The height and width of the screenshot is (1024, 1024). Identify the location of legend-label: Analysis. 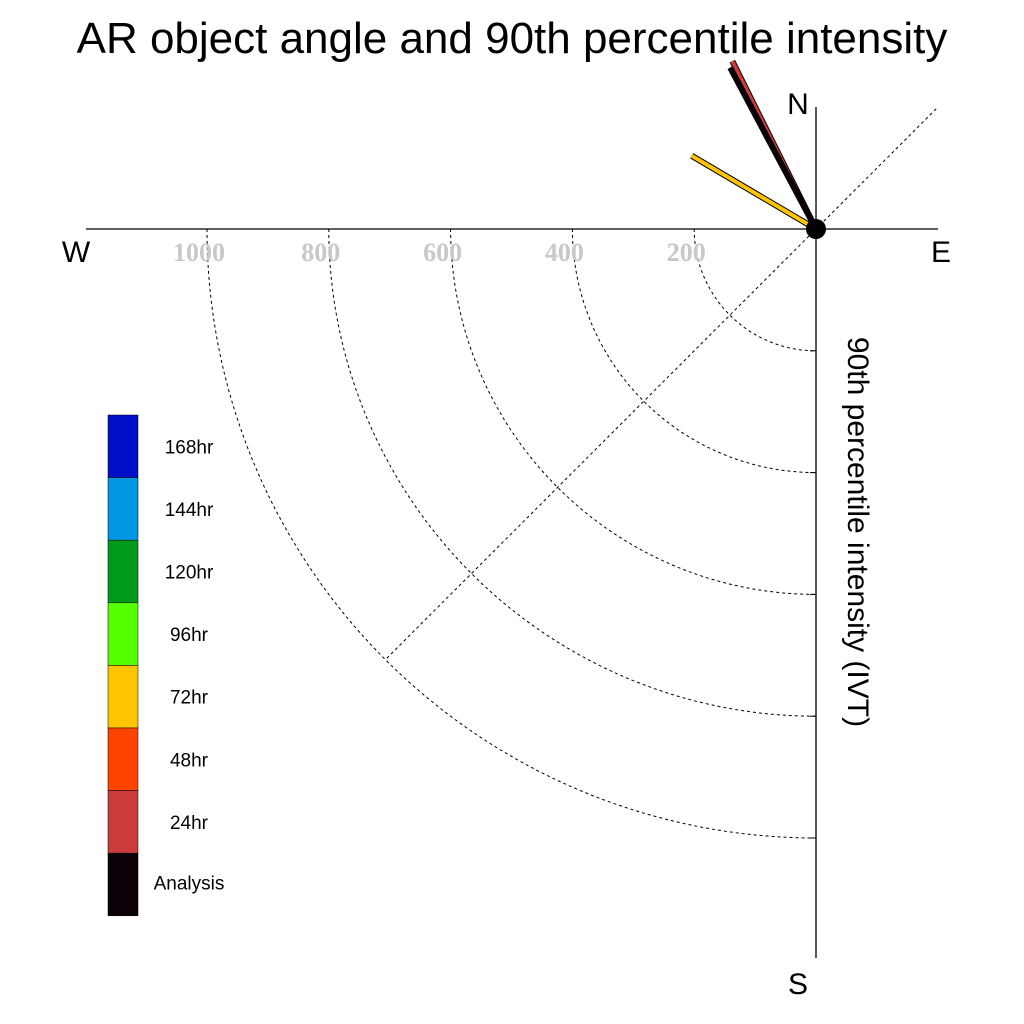
(189, 884).